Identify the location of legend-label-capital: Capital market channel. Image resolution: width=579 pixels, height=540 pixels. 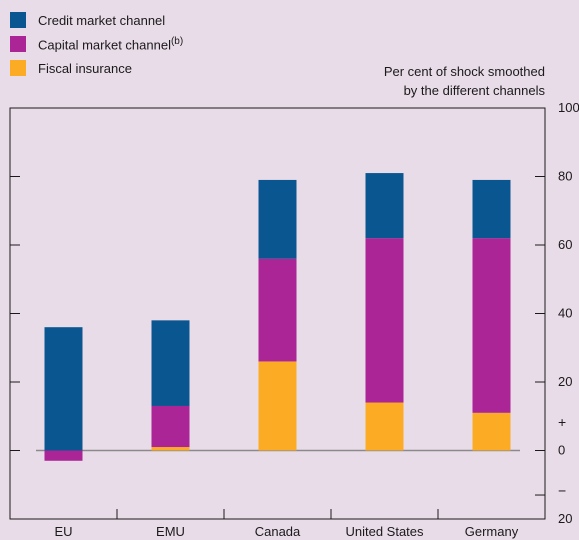
(104, 45).